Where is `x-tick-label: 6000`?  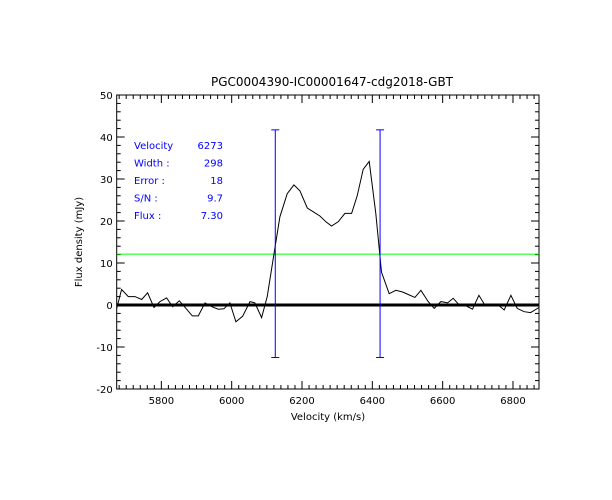 x-tick-label: 6000 is located at coordinates (231, 401).